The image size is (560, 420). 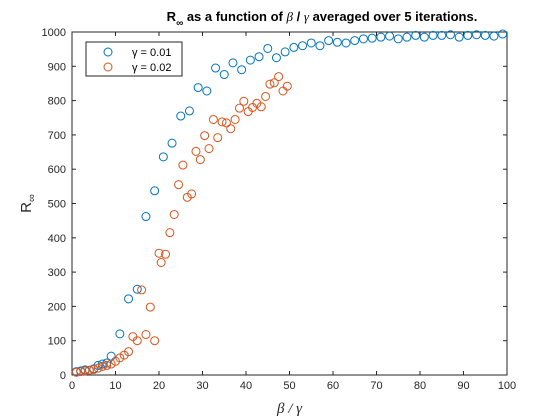 What do you see at coordinates (420, 386) in the screenshot?
I see `x-tick-label: 80` at bounding box center [420, 386].